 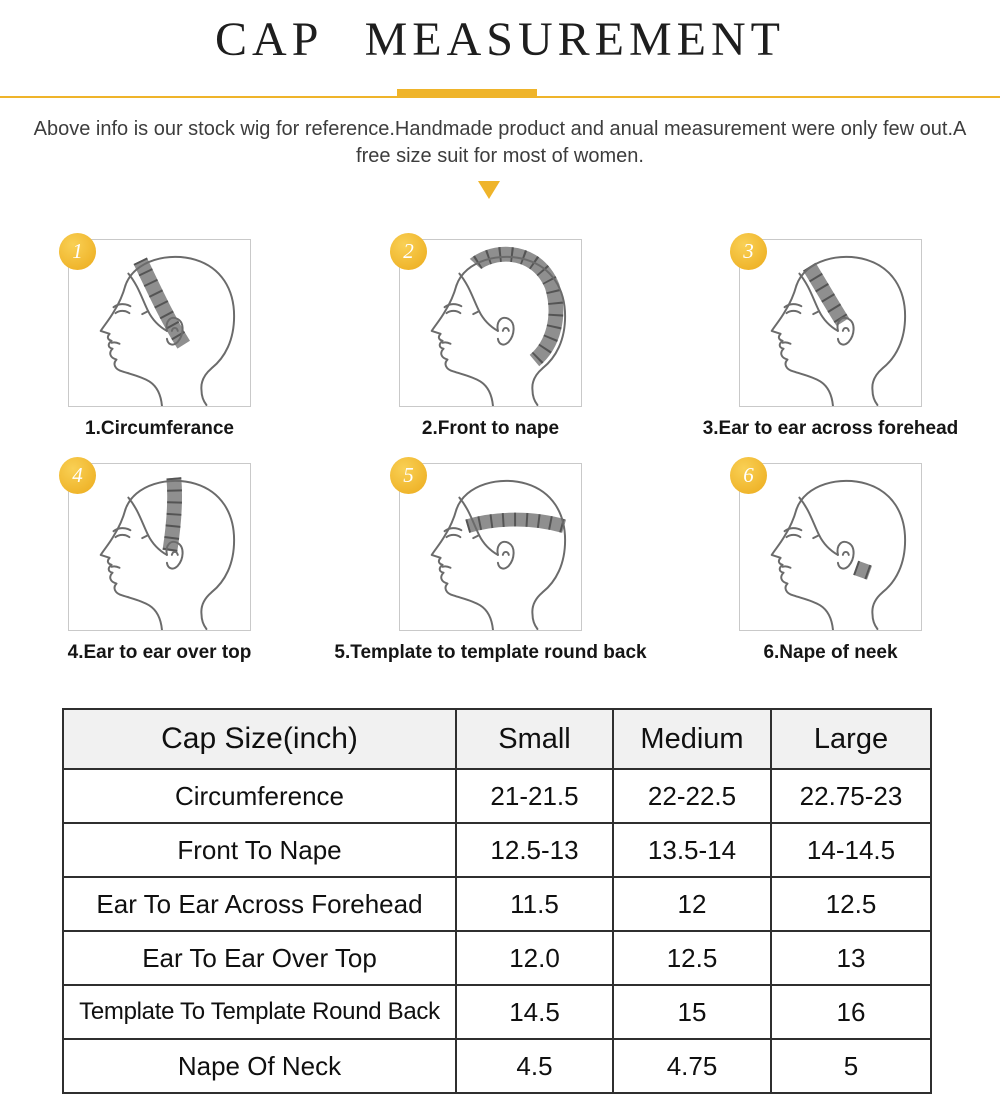 I want to click on diagram-template-to-template: 5 5.Template to template round back, so click(x=490, y=560).